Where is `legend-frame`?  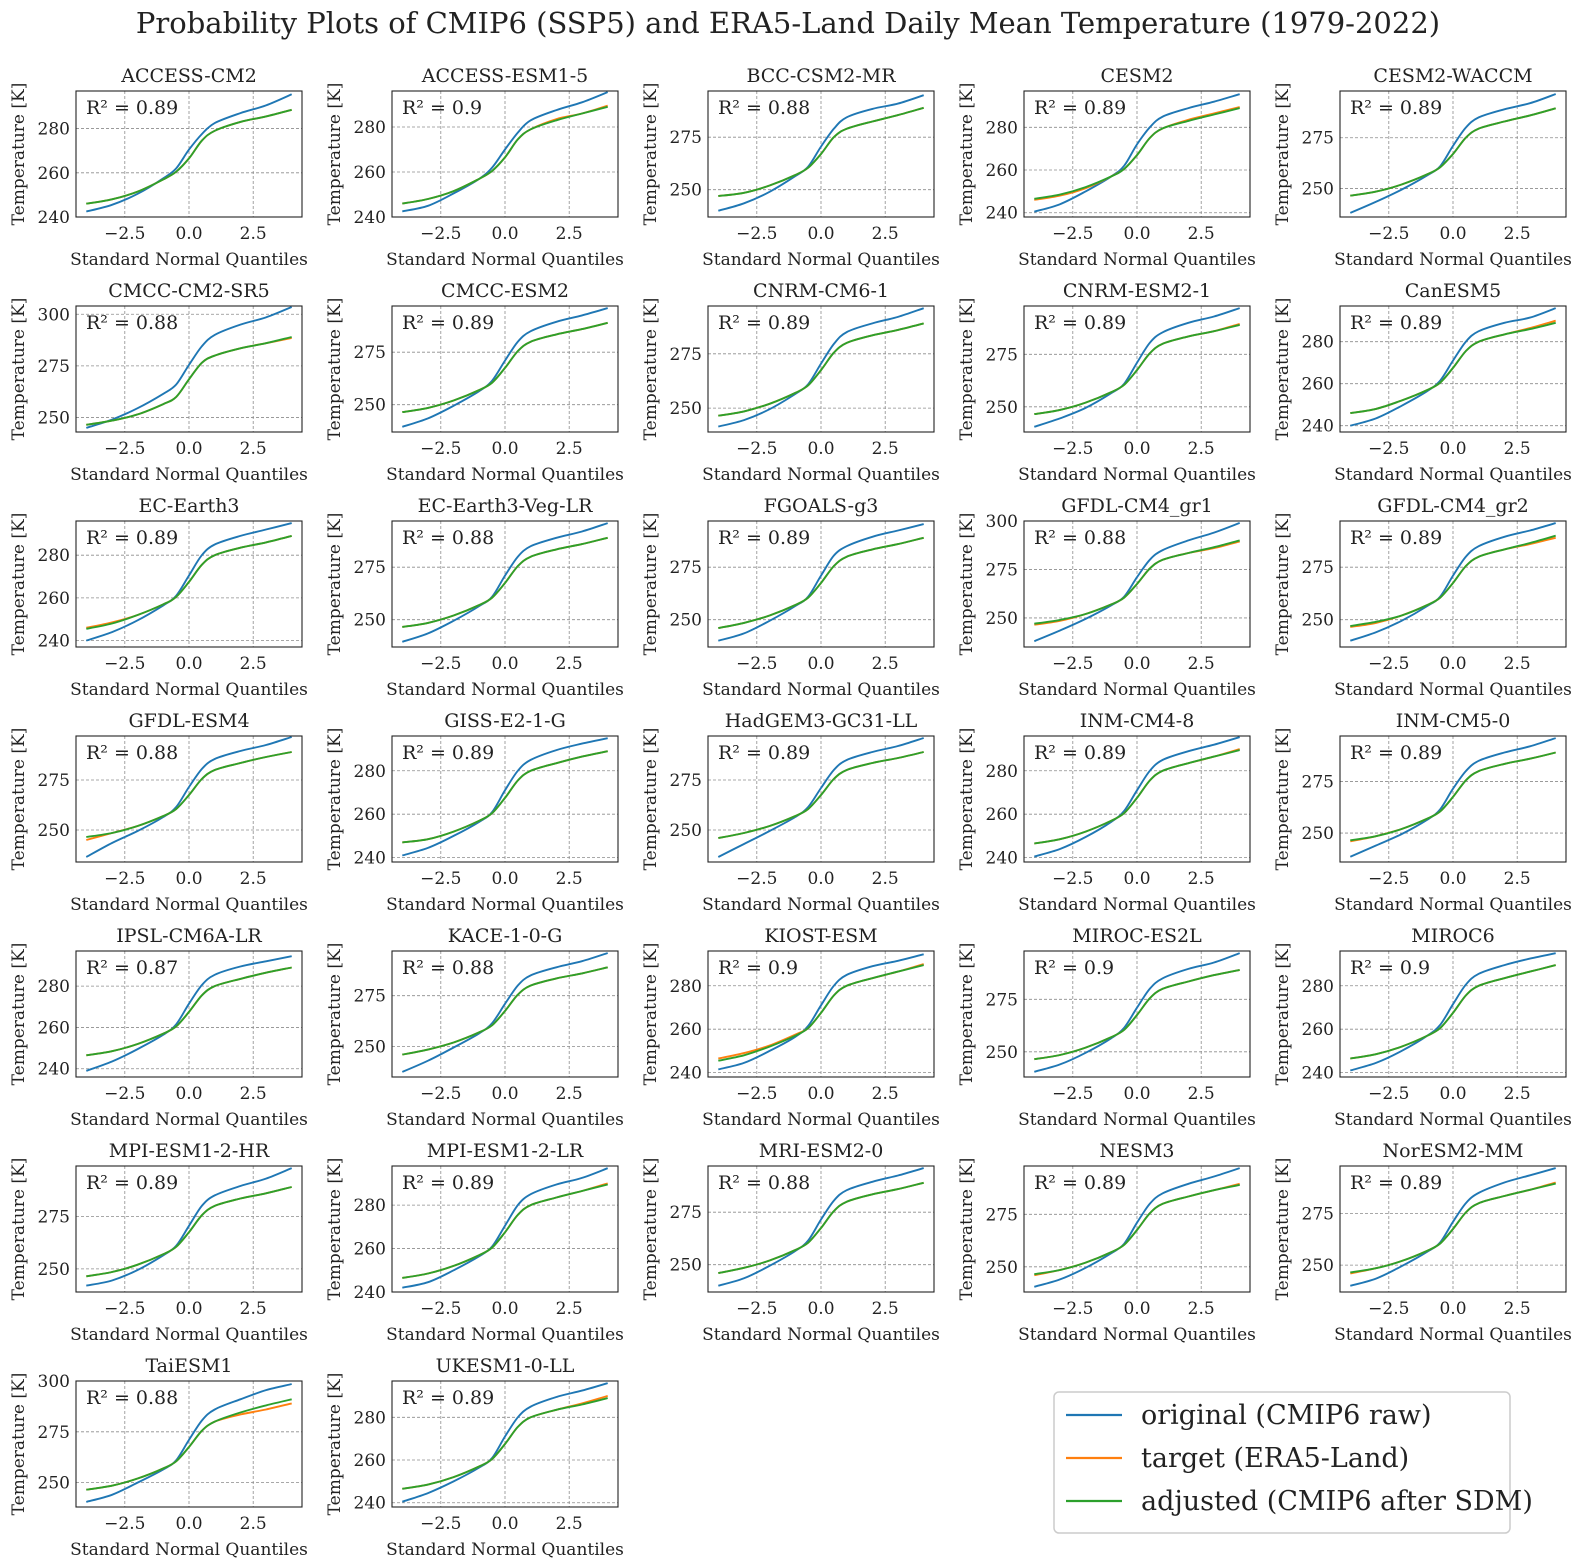
legend-frame is located at coordinates (1282, 1462).